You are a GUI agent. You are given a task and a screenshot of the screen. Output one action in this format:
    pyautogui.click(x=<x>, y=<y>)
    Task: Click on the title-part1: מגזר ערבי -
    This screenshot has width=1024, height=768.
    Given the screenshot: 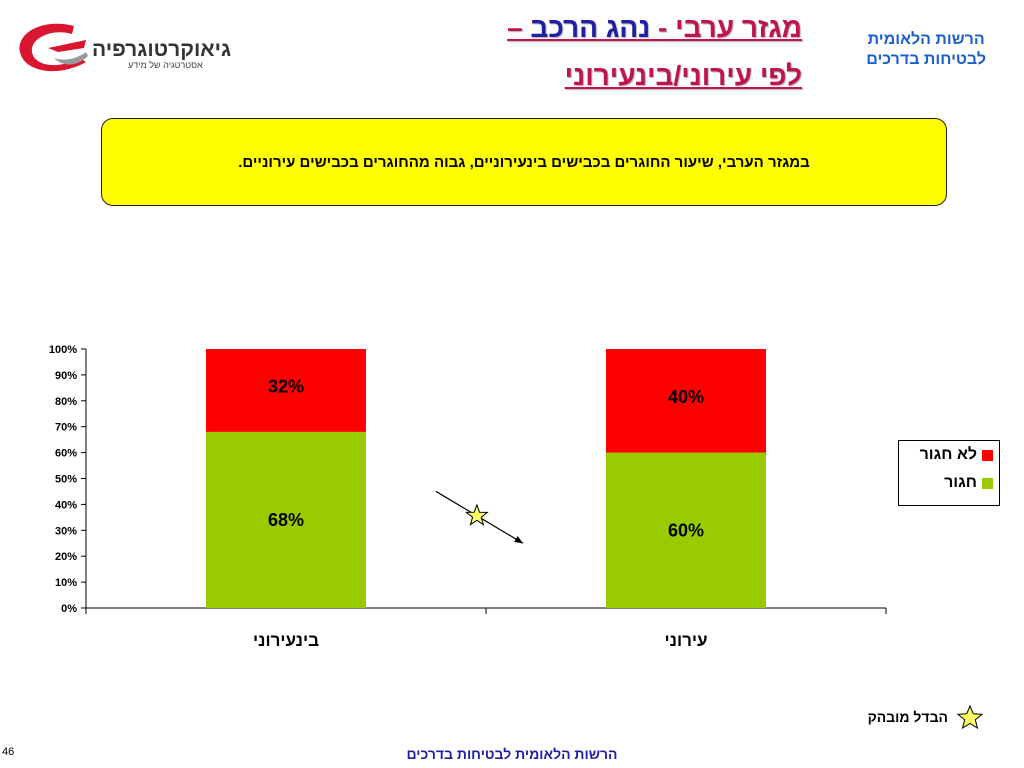 What is the action you would take?
    pyautogui.click(x=730, y=27)
    